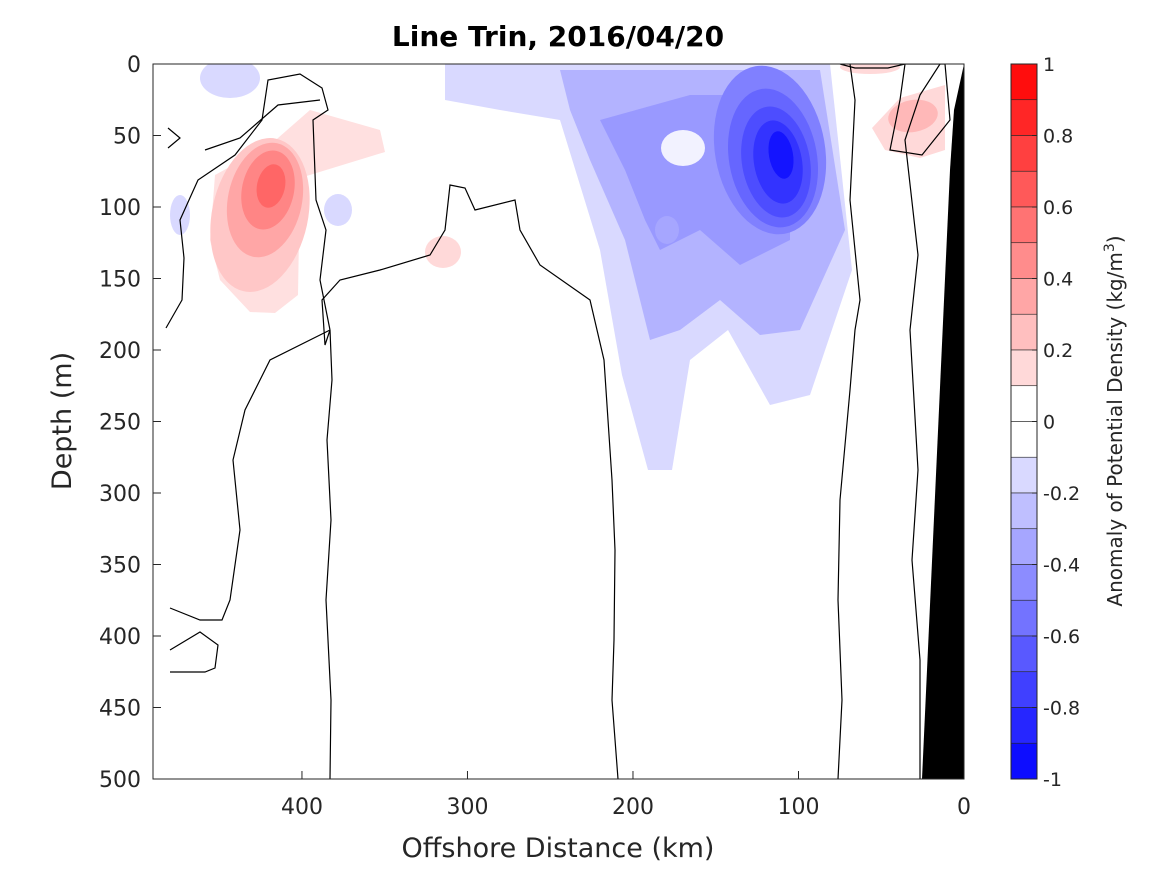  I want to click on colorbar-tick-label: 1, so click(1049, 65).